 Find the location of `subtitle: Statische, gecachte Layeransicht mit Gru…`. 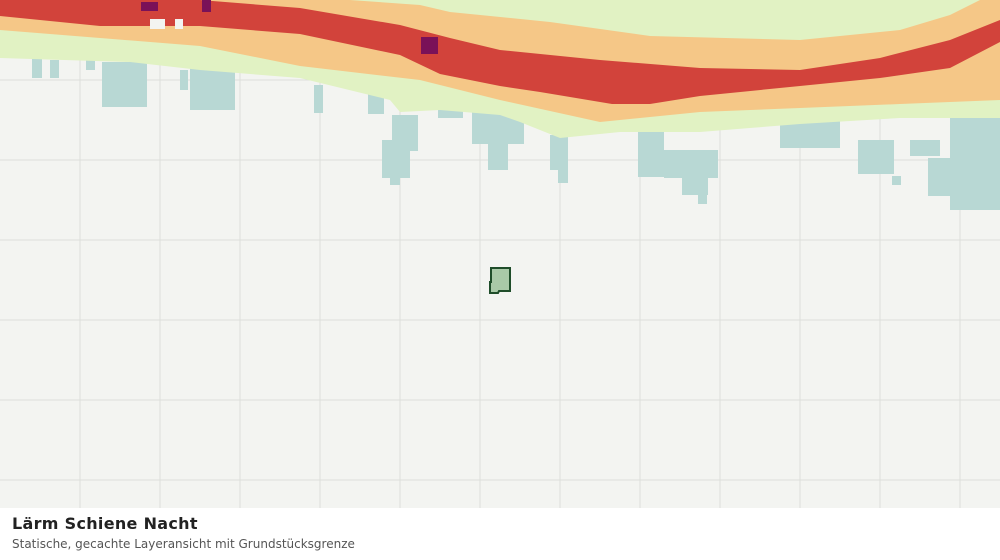

subtitle: Statische, gecachte Layeransicht mit Gru… is located at coordinates (183, 544).